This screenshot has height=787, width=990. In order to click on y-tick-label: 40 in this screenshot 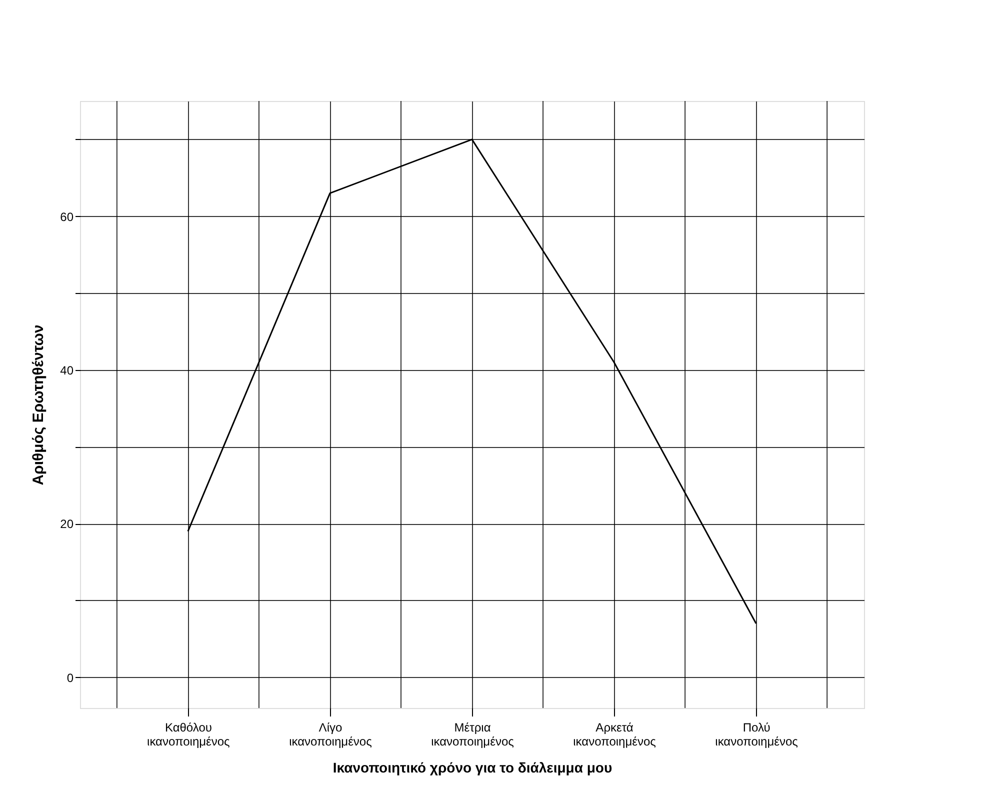, I will do `click(67, 370)`.